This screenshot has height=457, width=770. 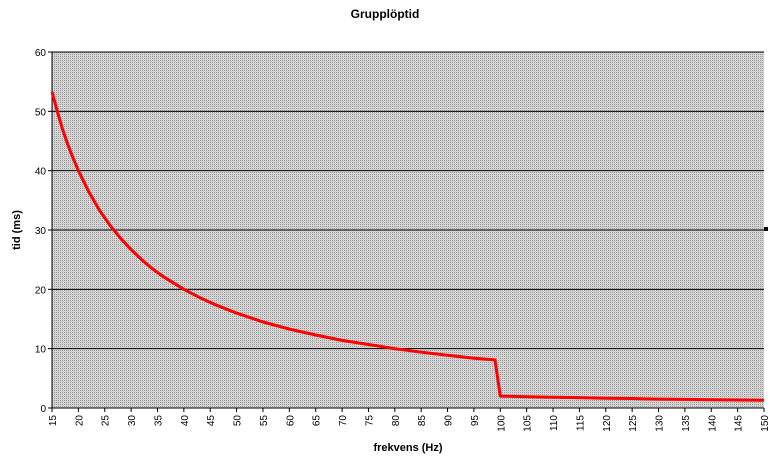 What do you see at coordinates (185, 421) in the screenshot?
I see `x-tick-label: 40` at bounding box center [185, 421].